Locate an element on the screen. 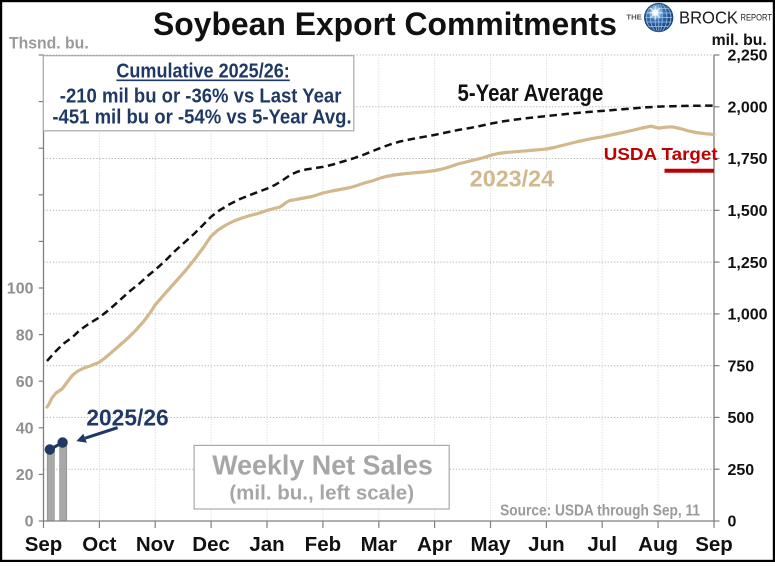 Image resolution: width=775 pixels, height=567 pixels. svg-text: THE is located at coordinates (633, 17).